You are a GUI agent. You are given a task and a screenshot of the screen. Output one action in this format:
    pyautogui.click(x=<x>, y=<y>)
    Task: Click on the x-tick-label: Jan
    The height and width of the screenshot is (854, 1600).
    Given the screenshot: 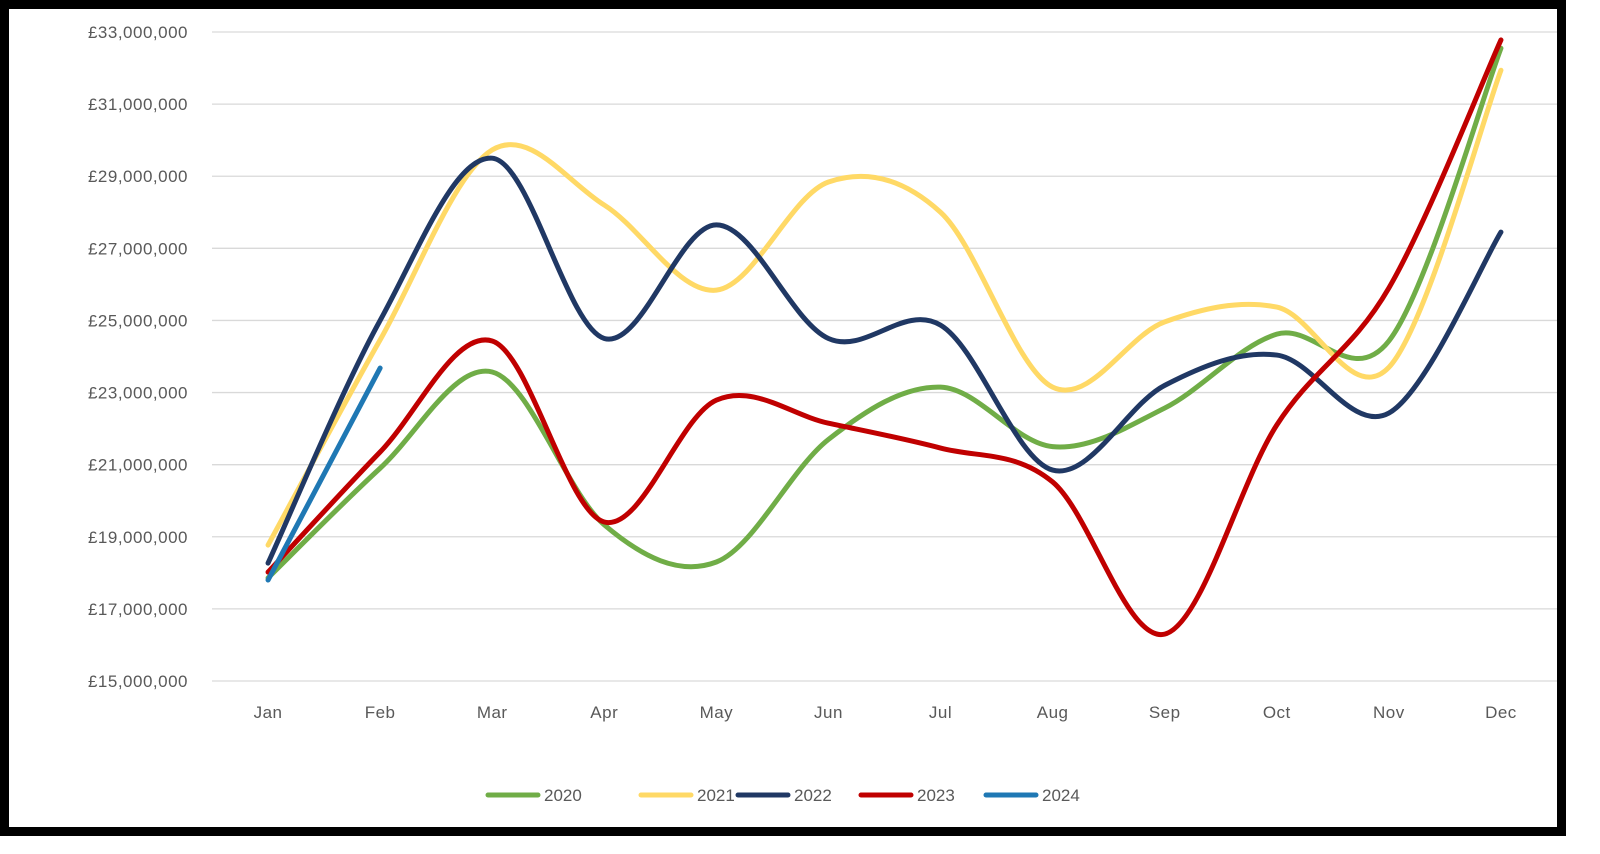 What is the action you would take?
    pyautogui.click(x=268, y=712)
    